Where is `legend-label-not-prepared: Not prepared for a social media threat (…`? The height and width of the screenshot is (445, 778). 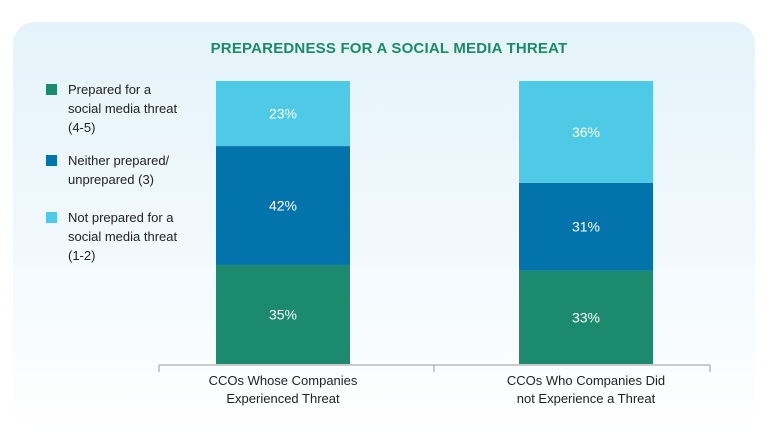
legend-label-not-prepared: Not prepared for a social media threat (… is located at coordinates (123, 236).